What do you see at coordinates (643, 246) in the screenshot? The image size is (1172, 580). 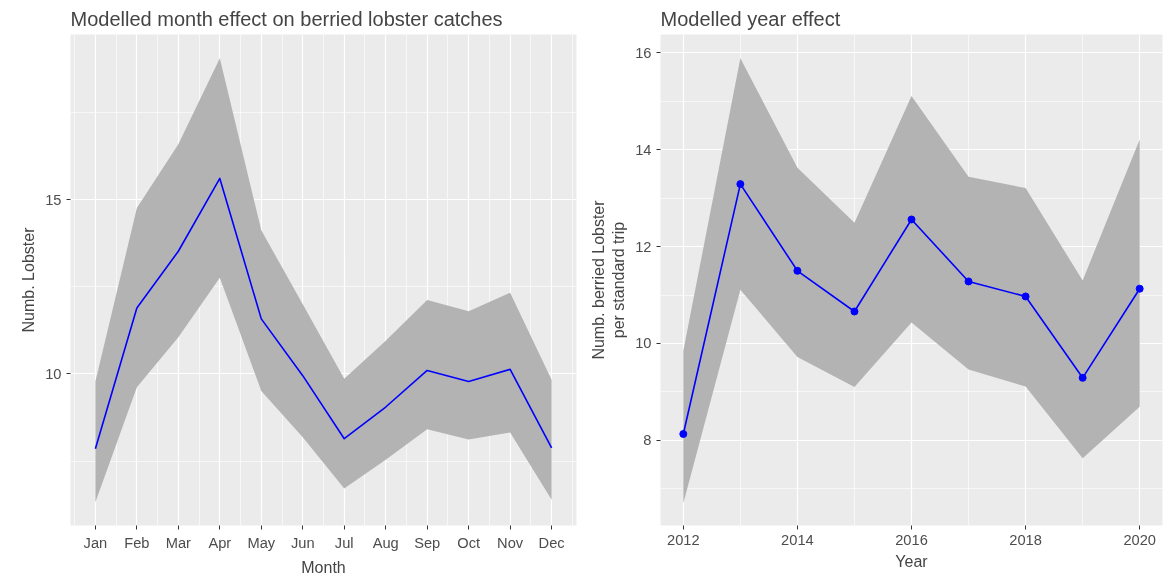 I see `y-tick-label: 12` at bounding box center [643, 246].